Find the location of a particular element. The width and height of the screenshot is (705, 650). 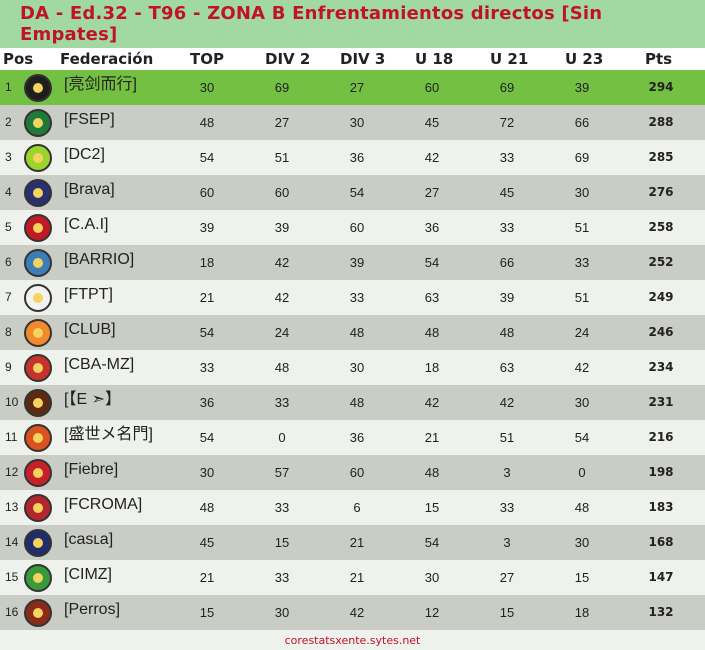

federation-name: [C.A.I] is located at coordinates (86, 224).